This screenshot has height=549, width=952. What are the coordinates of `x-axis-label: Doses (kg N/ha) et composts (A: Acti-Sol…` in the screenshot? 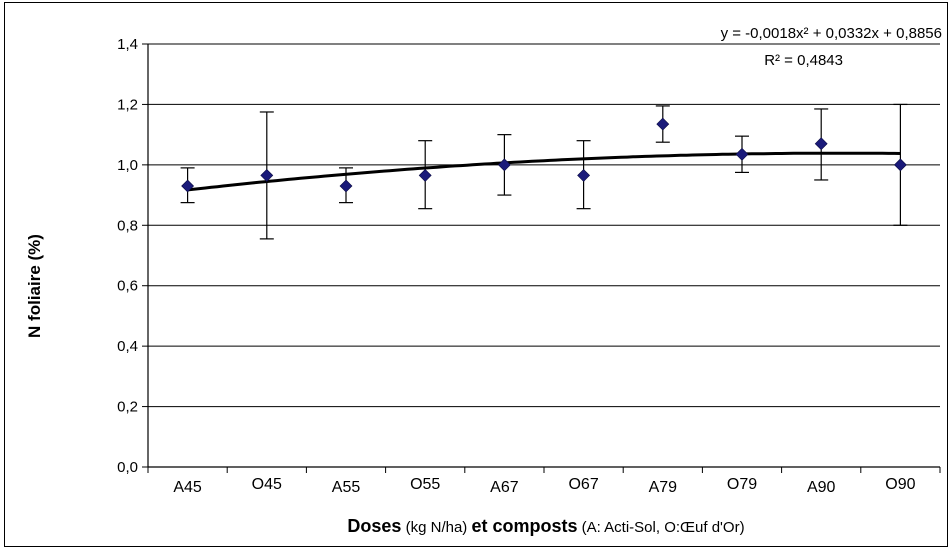 It's located at (545, 526).